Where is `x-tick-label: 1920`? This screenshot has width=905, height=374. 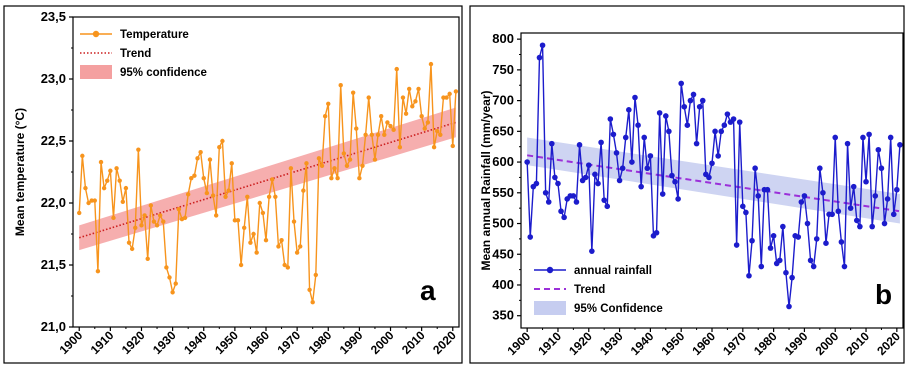 x-tick-label: 1920 is located at coordinates (133, 342).